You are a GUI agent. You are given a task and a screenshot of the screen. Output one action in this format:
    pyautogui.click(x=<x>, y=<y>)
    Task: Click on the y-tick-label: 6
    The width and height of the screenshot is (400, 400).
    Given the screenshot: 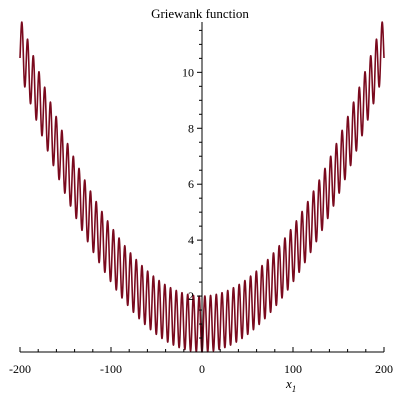 What is the action you would take?
    pyautogui.click(x=191, y=184)
    